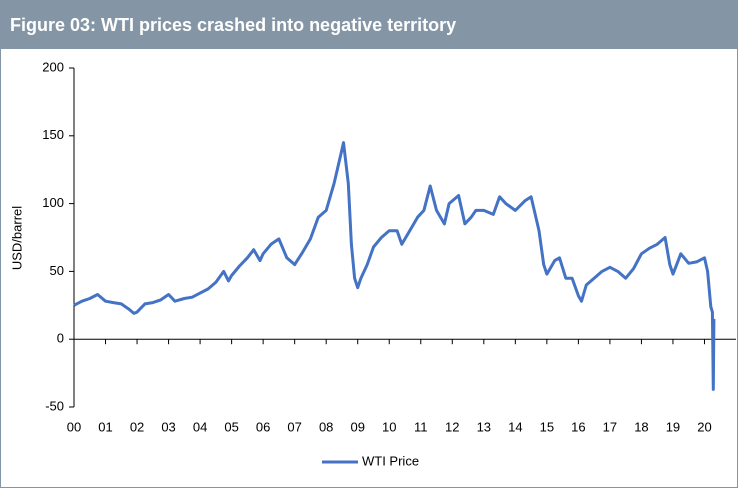  I want to click on y-tick-label: 0, so click(60, 338).